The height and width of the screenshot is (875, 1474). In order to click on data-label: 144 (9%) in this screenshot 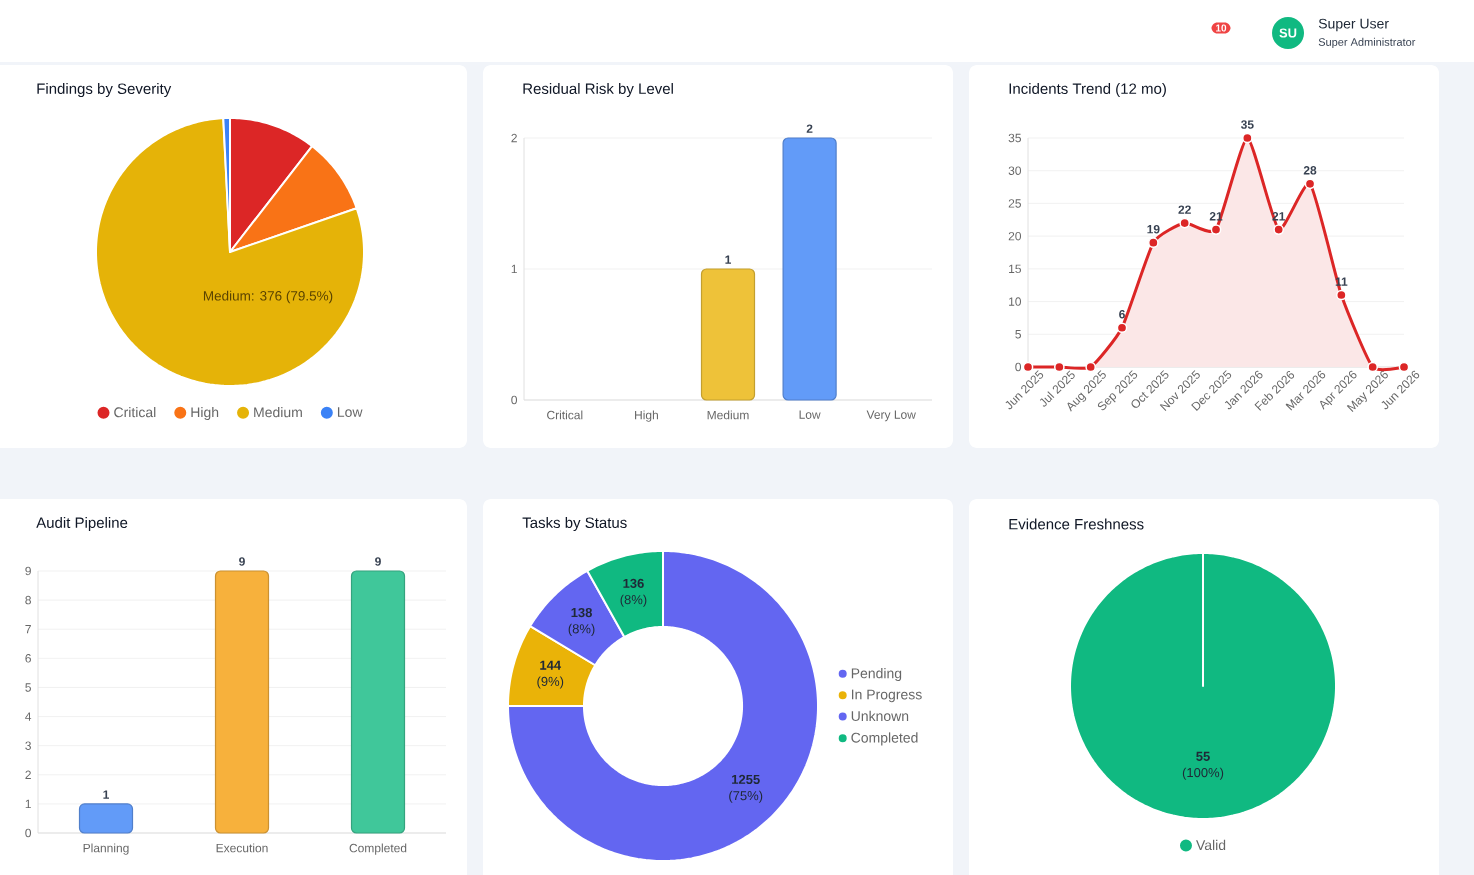, I will do `click(550, 674)`.